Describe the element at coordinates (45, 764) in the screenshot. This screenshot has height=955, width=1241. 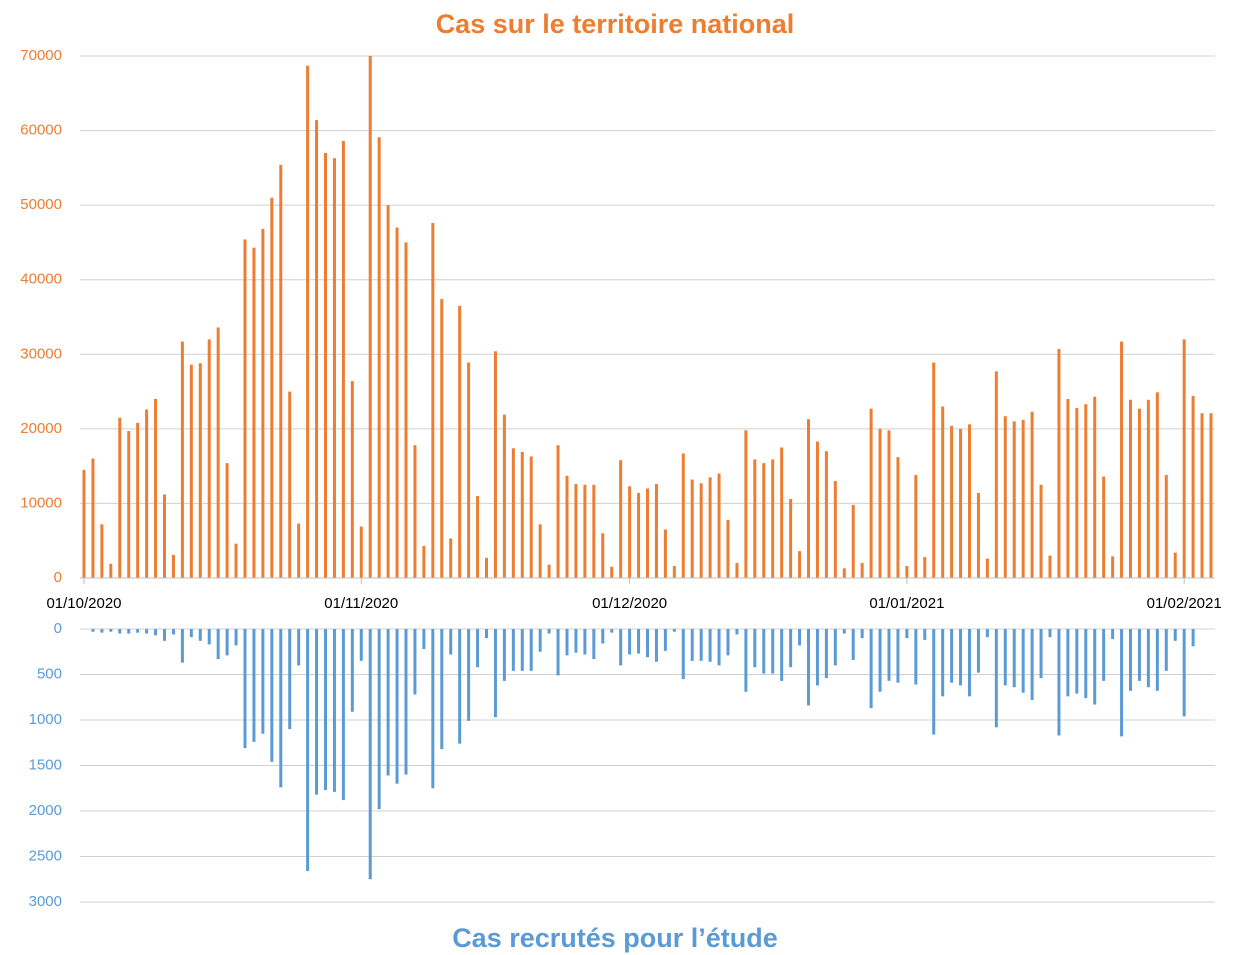
I see `y-tick-label: 1500` at that location.